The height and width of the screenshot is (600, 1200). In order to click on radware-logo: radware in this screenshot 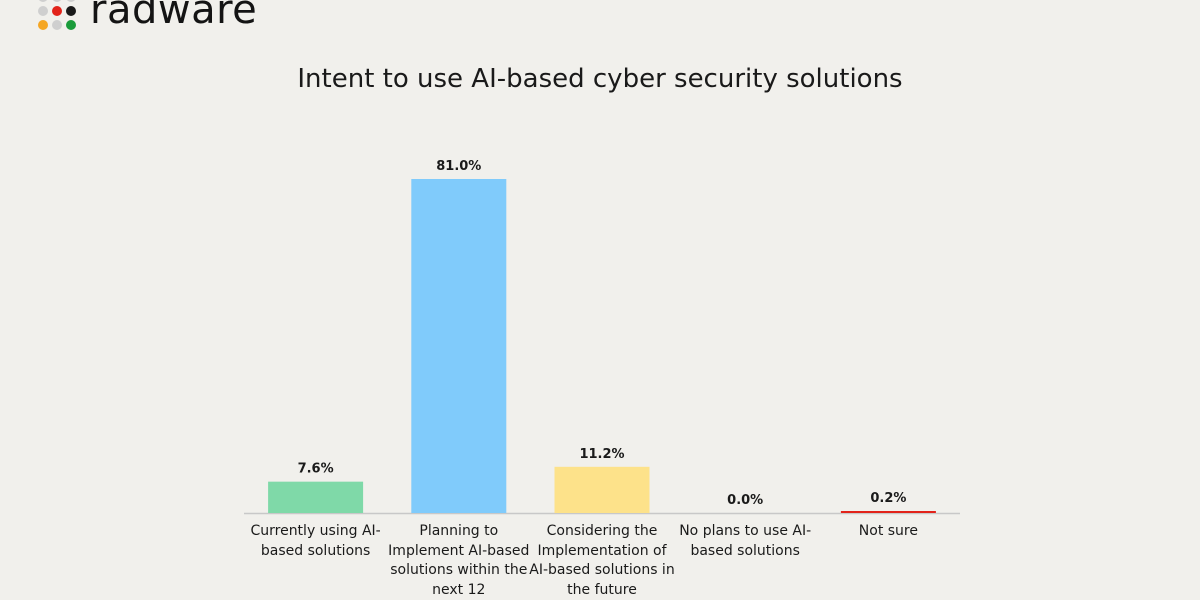, I will do `click(149, 19)`.